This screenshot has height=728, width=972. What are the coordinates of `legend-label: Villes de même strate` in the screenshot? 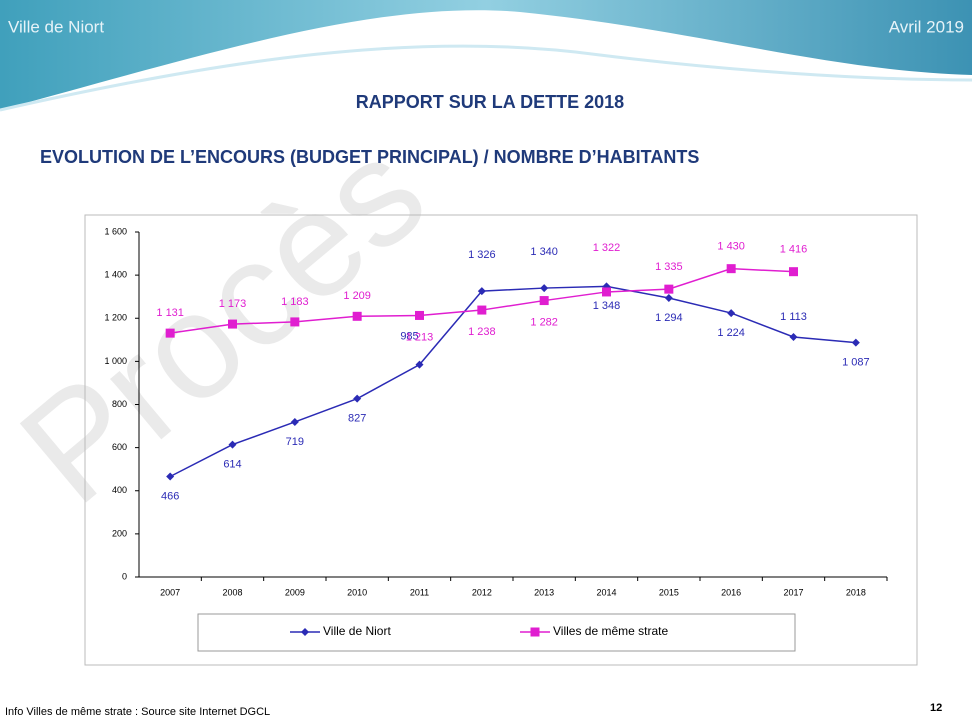 It's located at (610, 631).